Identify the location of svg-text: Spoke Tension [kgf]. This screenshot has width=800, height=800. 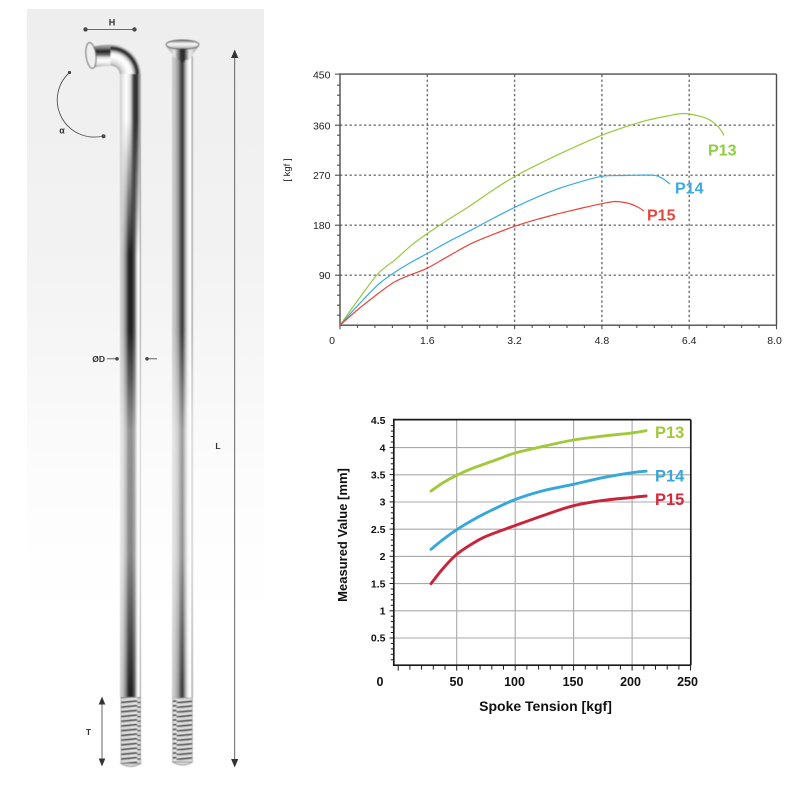
(545, 706).